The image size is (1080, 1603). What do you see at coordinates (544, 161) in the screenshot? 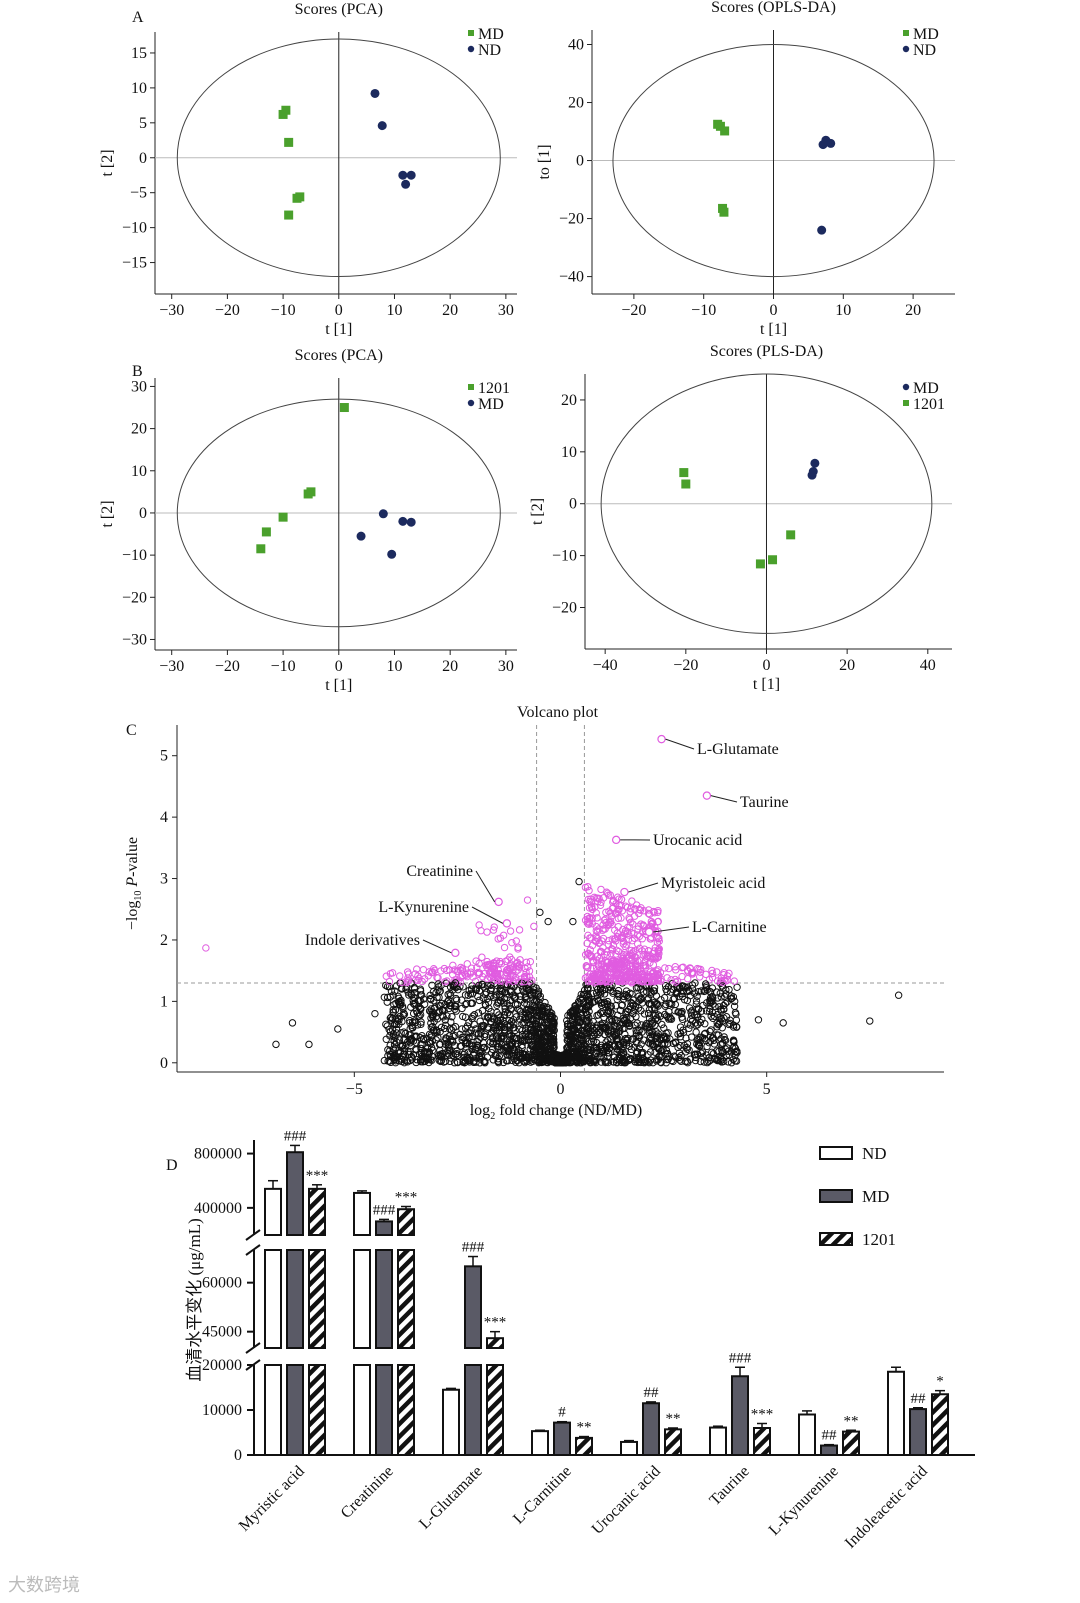
I see `y-axis-label: to [1]` at bounding box center [544, 161].